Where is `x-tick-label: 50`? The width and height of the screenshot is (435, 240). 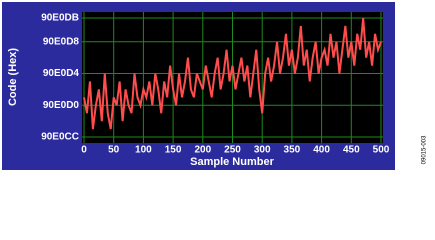
x-tick-label: 50 is located at coordinates (114, 150).